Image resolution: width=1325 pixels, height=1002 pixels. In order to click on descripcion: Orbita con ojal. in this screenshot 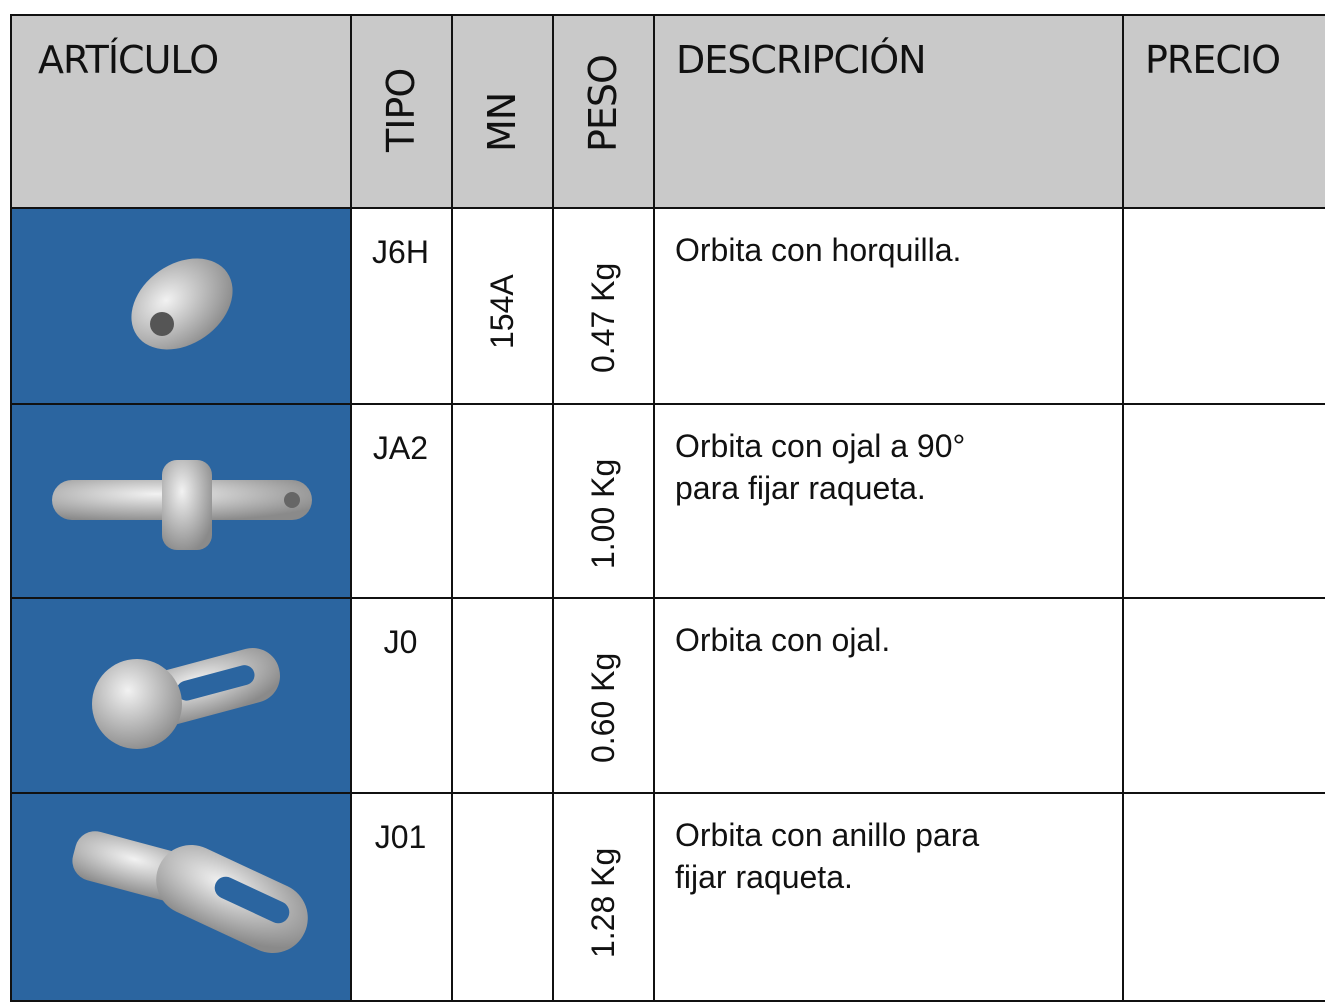, I will do `click(783, 640)`.